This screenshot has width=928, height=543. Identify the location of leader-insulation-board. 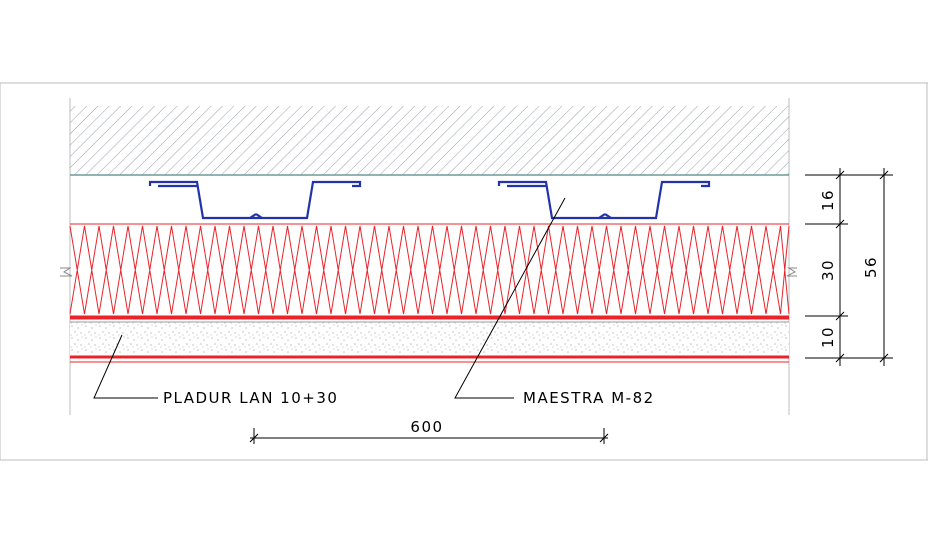
(125, 366).